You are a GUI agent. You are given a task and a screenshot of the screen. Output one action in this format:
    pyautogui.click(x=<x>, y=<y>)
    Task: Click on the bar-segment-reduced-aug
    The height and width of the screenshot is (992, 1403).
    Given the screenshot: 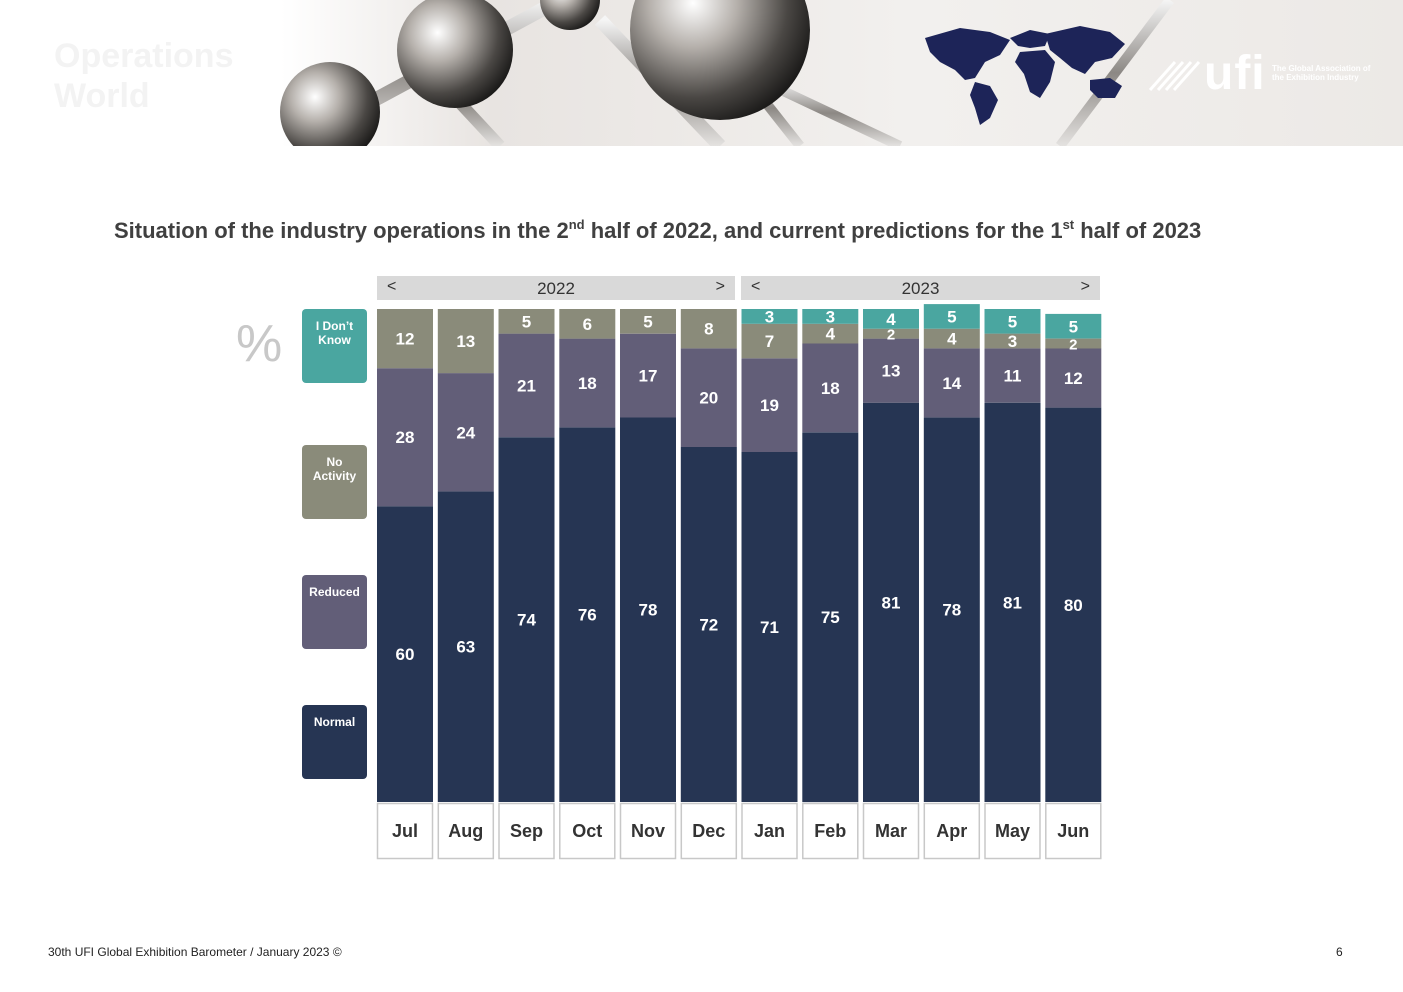 What is the action you would take?
    pyautogui.click(x=465, y=432)
    